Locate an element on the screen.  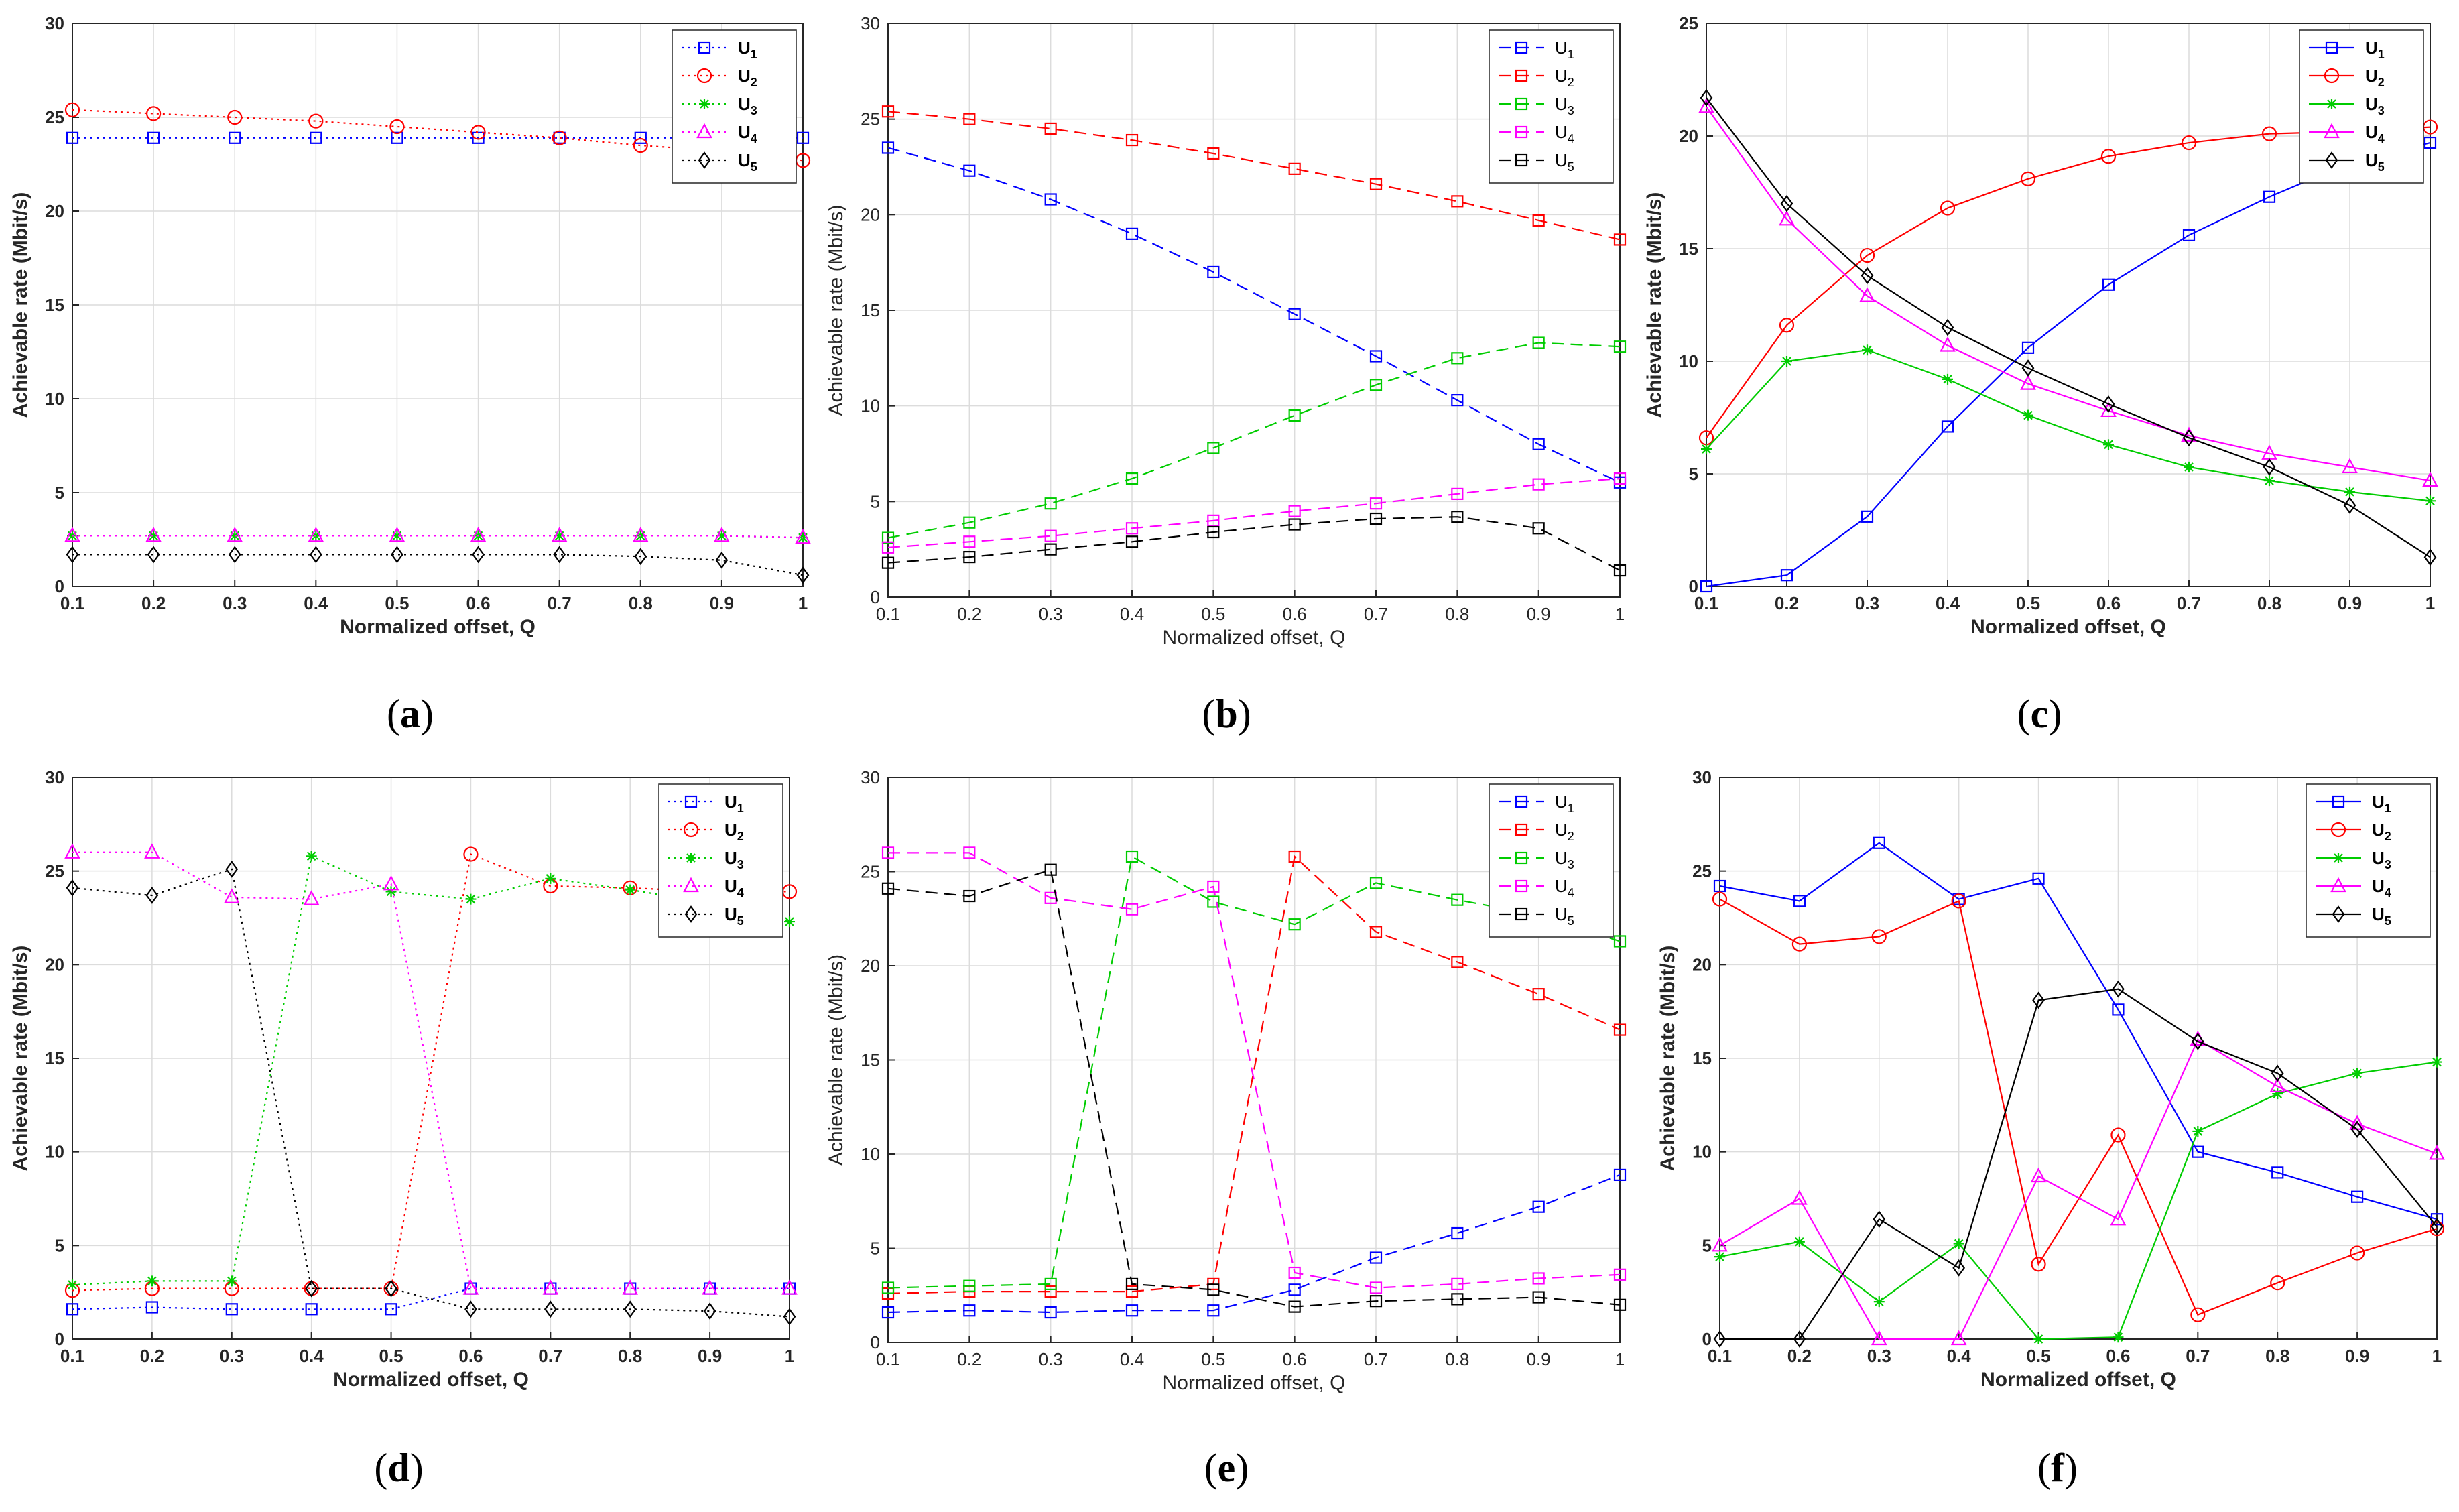
legend: U1 U2 U3 U4 U5 is located at coordinates (2368, 860).